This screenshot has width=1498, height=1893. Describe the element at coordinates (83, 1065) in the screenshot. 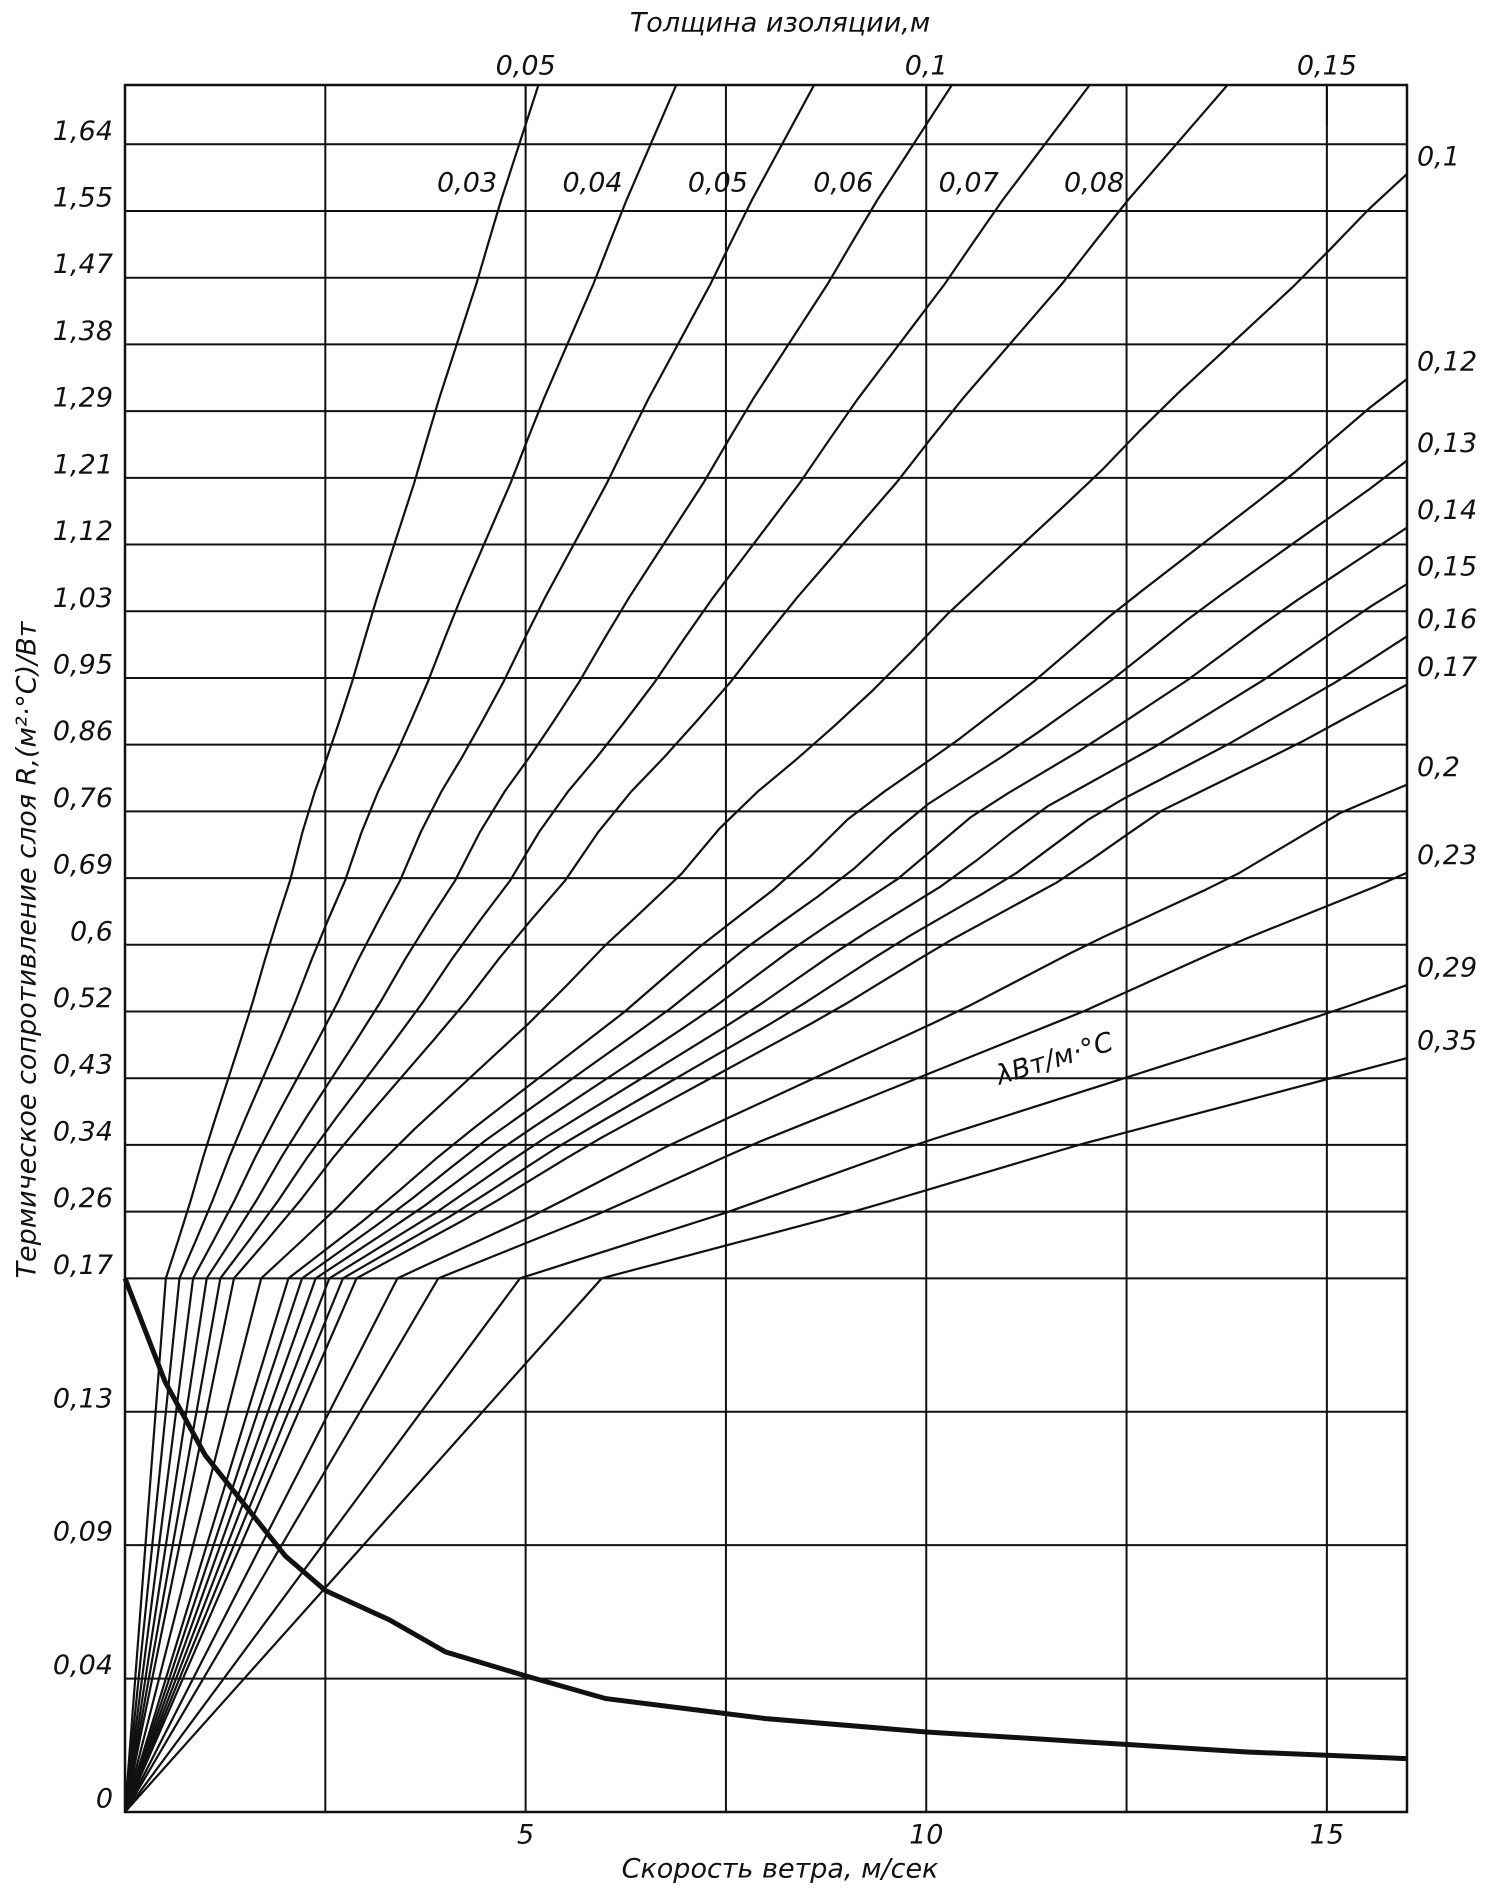

I see `y-tick-label: 0,43` at that location.